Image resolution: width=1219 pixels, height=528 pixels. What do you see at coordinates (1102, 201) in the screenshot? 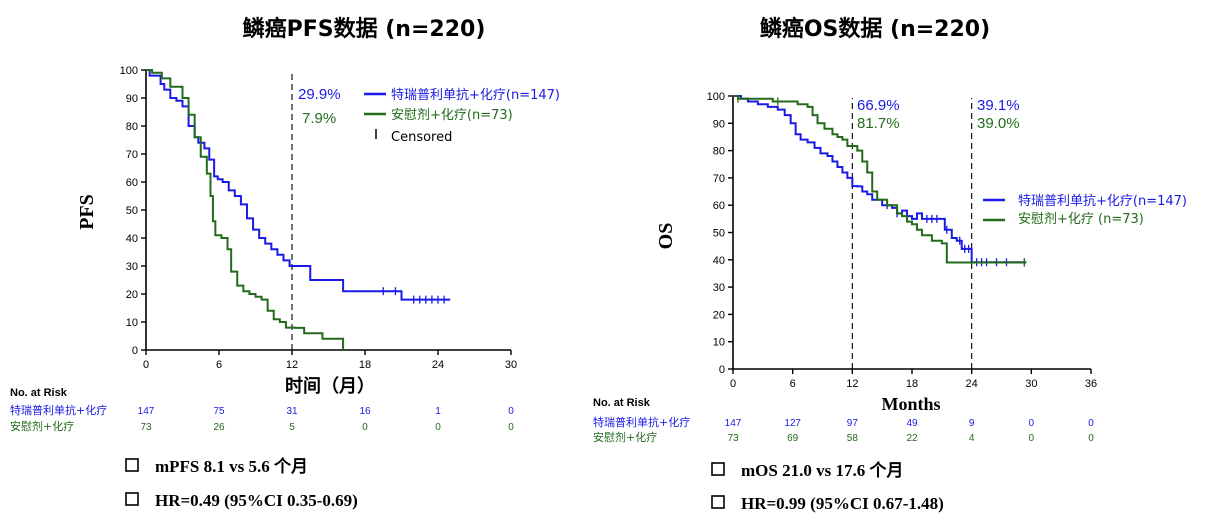
I see `os-legend-label-treatment: 特瑞普利单抗+化疗(n=147)` at bounding box center [1102, 201].